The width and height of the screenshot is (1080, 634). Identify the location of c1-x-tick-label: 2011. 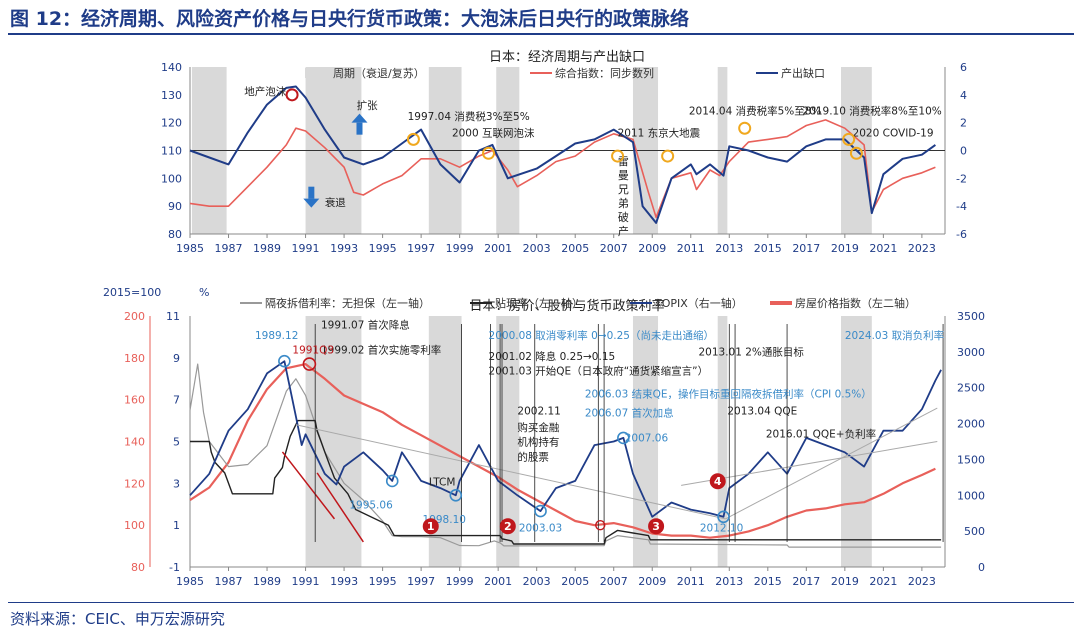
(691, 248).